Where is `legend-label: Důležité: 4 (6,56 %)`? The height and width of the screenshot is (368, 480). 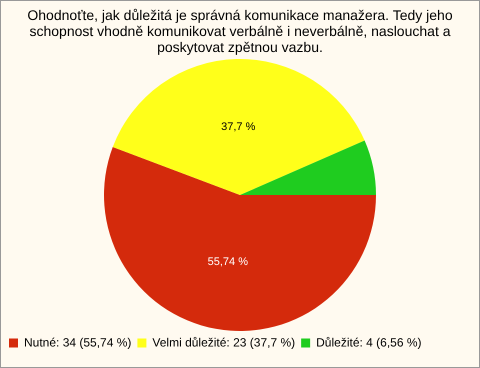
legend-label: Důležité: 4 (6,56 %) is located at coordinates (369, 342).